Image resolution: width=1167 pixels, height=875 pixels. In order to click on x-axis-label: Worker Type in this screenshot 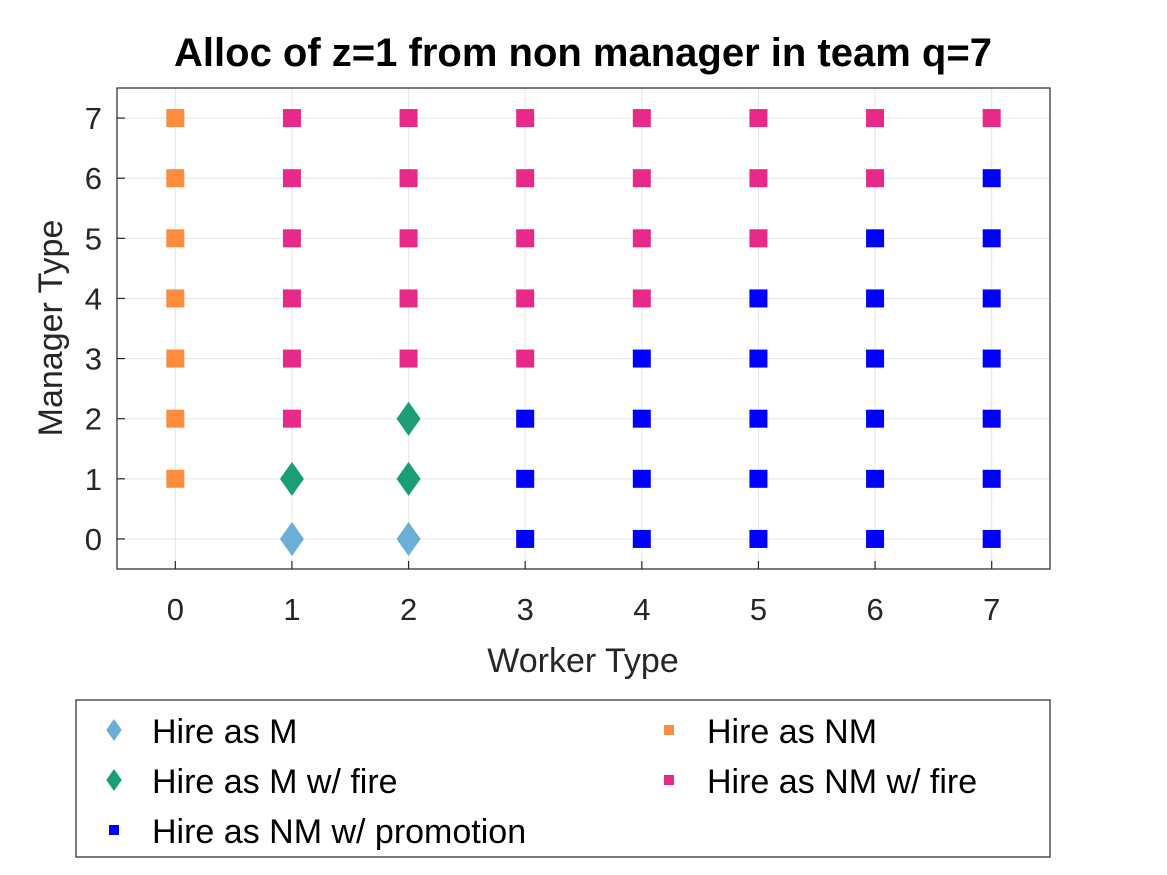, I will do `click(582, 661)`.